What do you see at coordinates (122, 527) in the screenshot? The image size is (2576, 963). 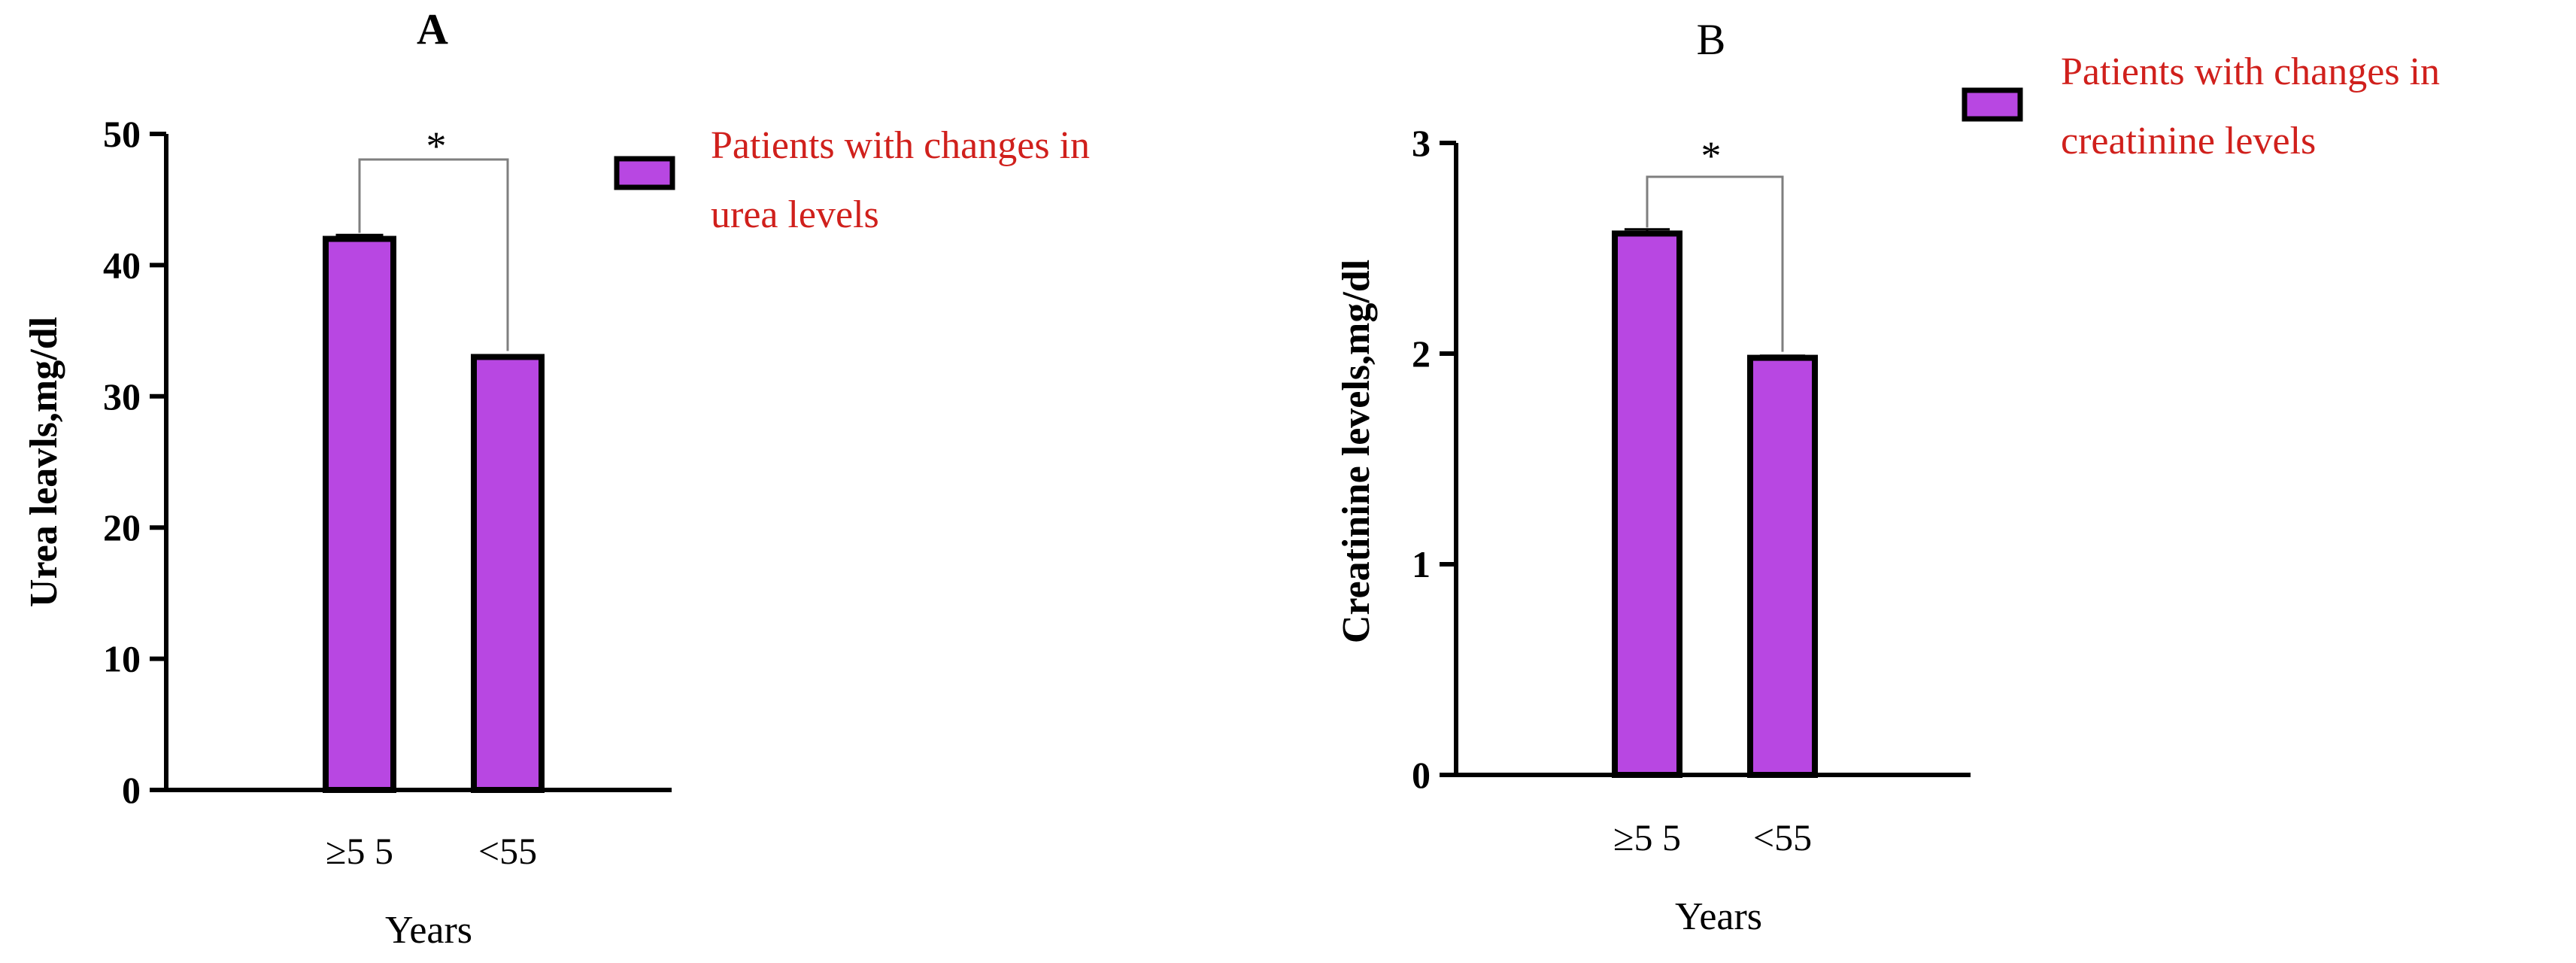 I see `panel-a-y-tick-label-2: 20` at bounding box center [122, 527].